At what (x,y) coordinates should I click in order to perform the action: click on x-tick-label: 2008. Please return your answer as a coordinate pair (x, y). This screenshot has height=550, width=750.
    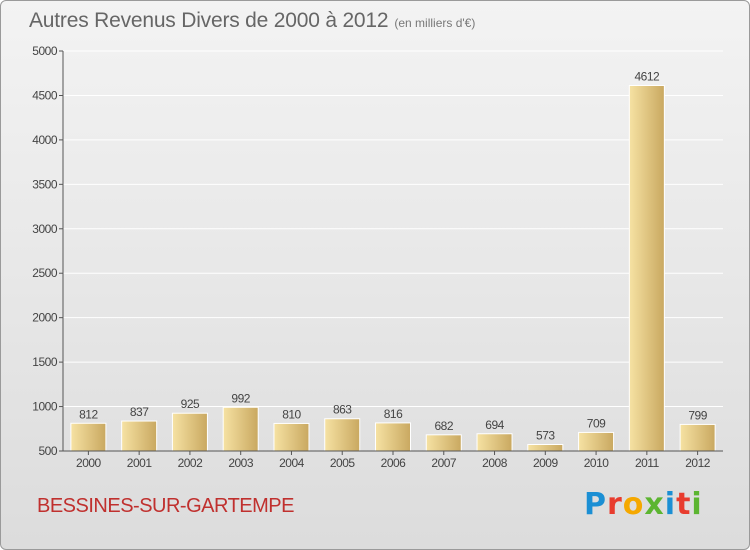
    Looking at the image, I should click on (495, 463).